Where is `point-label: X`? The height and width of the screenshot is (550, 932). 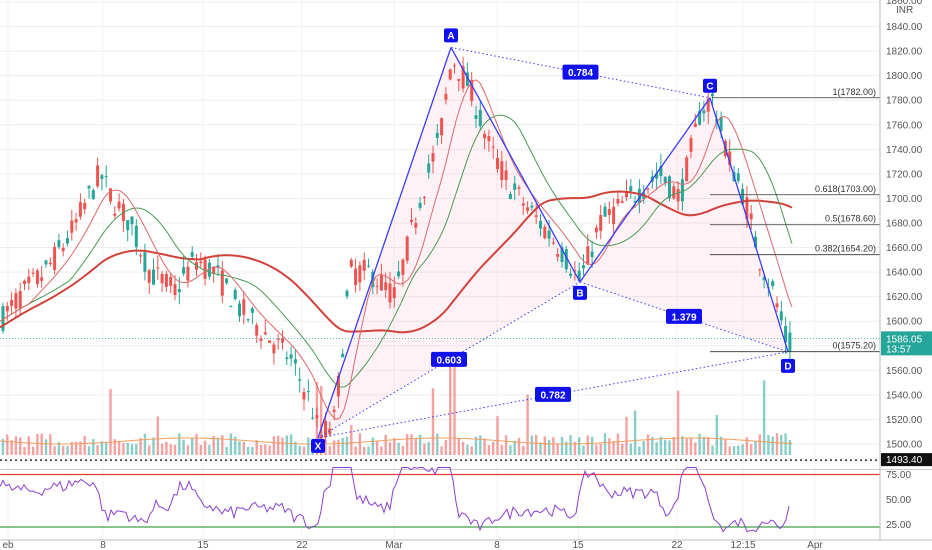 point-label: X is located at coordinates (318, 446).